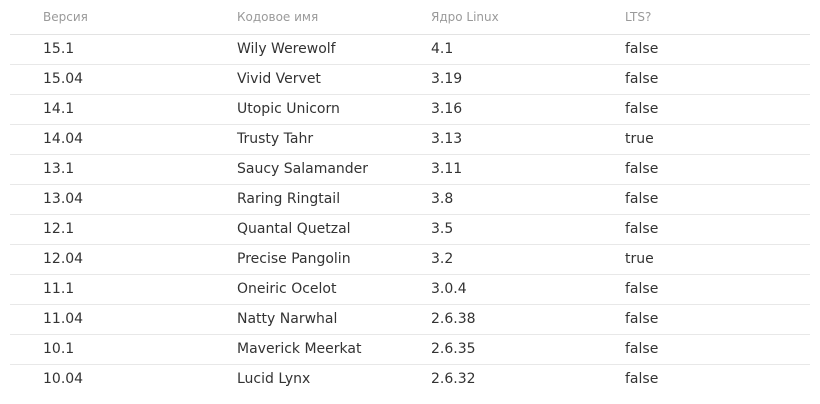  I want to click on cell-version: 10.04, so click(63, 379).